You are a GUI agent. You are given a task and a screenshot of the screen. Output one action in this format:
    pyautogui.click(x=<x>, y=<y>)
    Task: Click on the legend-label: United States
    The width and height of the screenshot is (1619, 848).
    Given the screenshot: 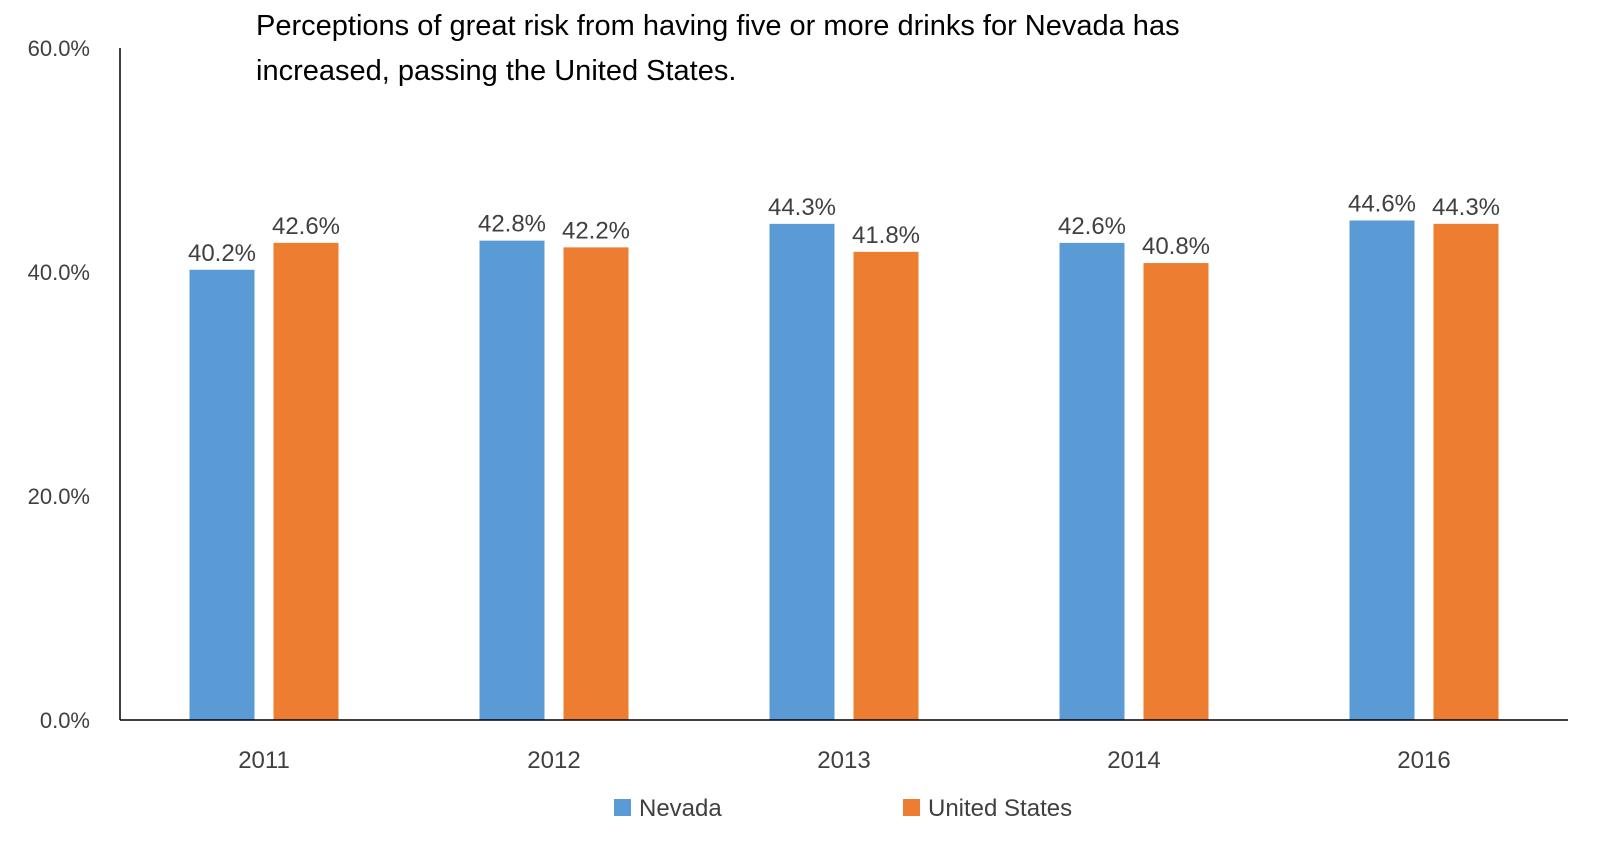 What is the action you would take?
    pyautogui.click(x=1000, y=808)
    